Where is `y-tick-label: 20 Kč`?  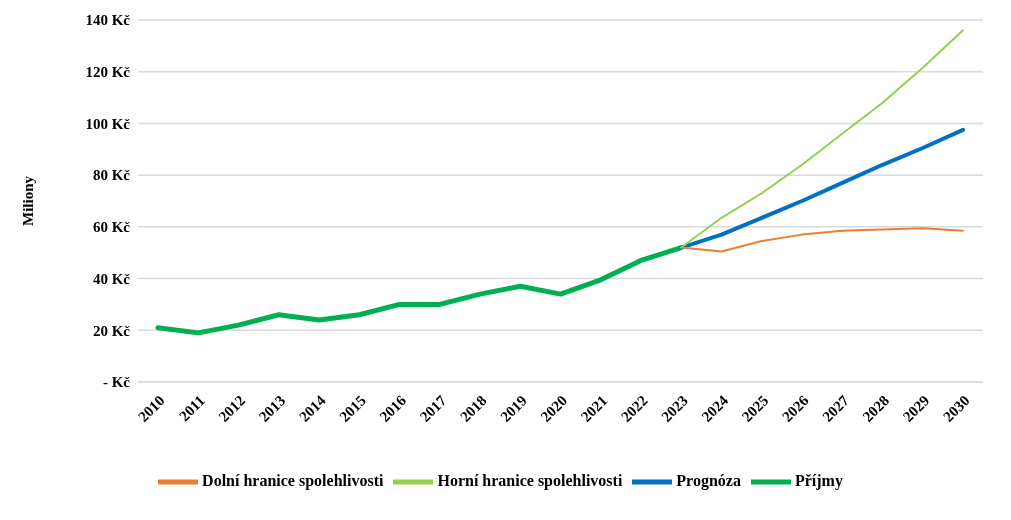 y-tick-label: 20 Kč is located at coordinates (111, 330).